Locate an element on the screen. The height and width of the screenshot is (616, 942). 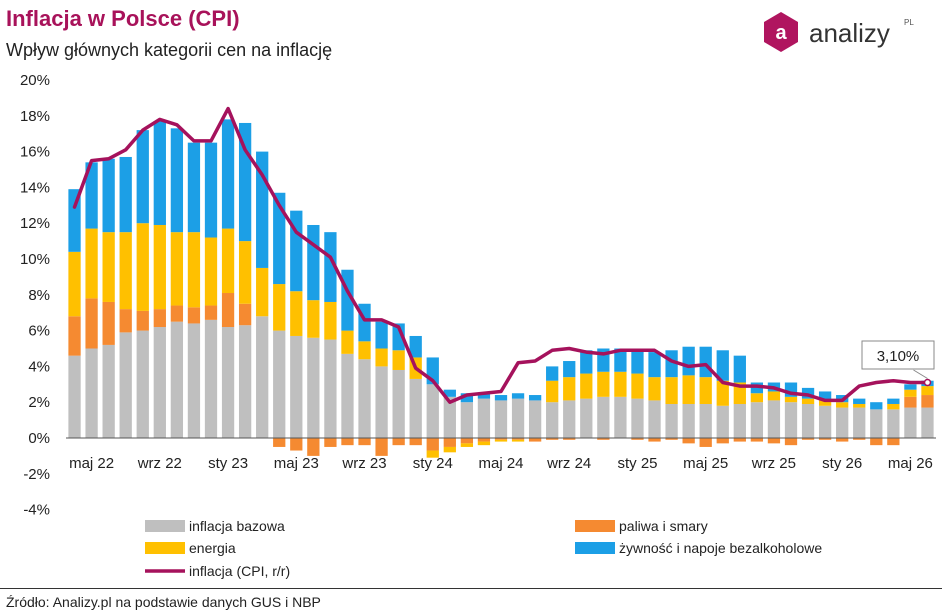
chart-subtitle: Wpływ głównych kategorii cen na inflację is located at coordinates (169, 50).